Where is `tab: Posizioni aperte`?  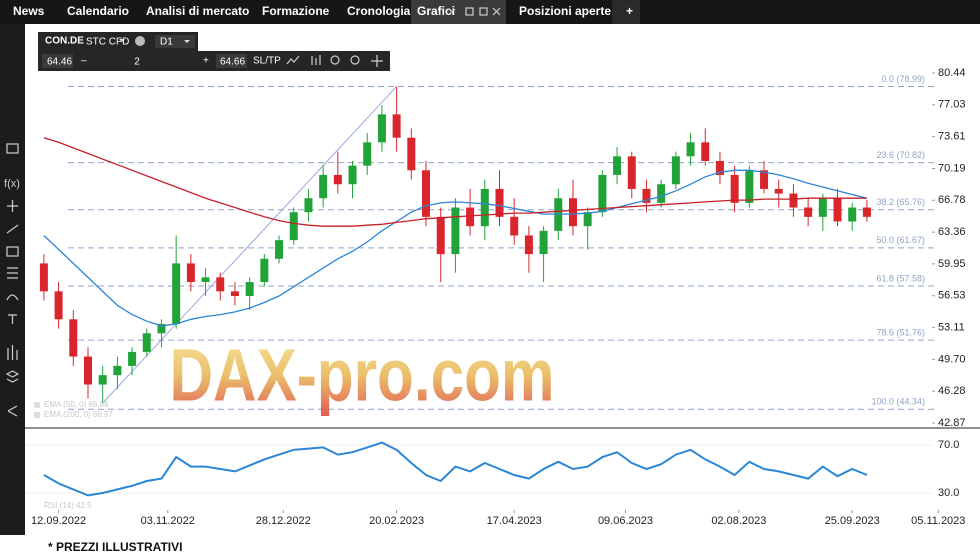 tab: Posizioni aperte is located at coordinates (565, 11).